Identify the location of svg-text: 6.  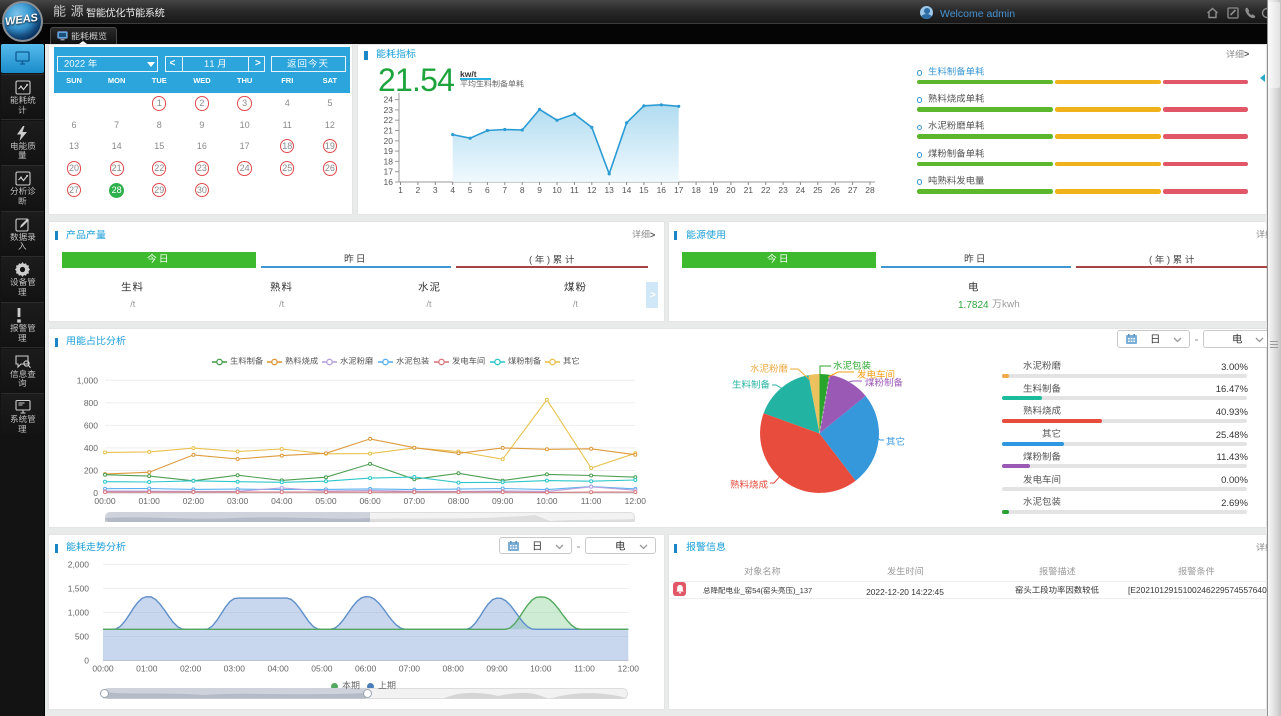
(487, 190).